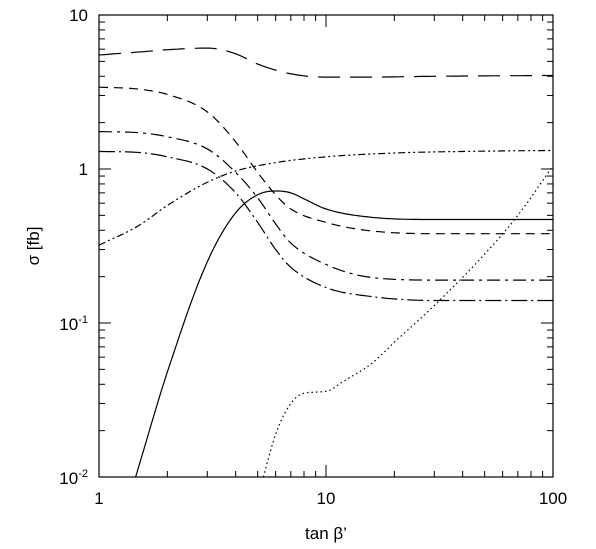 The image size is (596, 549). I want to click on x-tick-label: 1, so click(98, 498).